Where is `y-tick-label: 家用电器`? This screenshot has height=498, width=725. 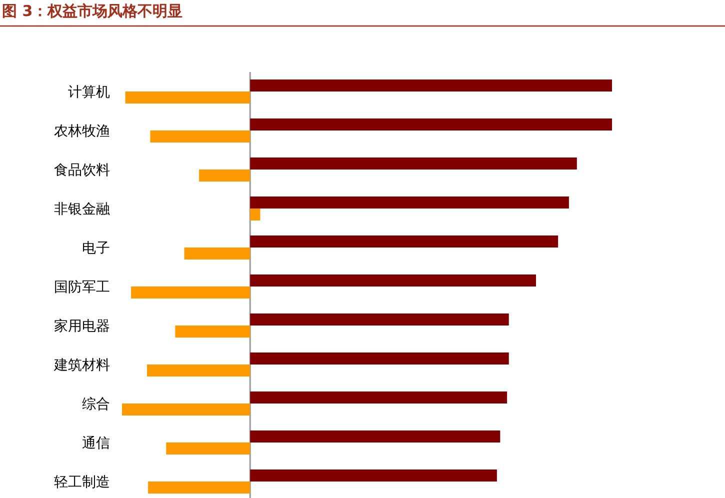
y-tick-label: 家用电器 is located at coordinates (82, 326).